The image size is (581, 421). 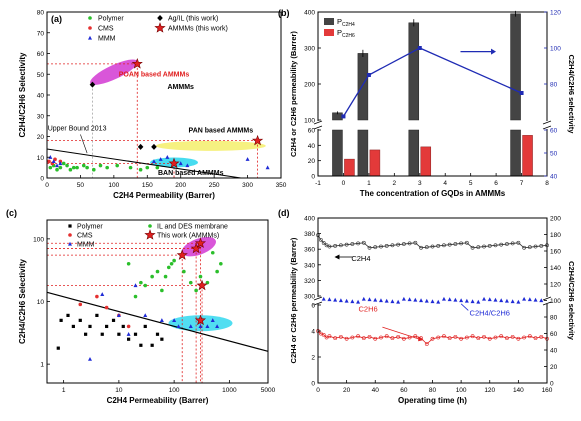 What do you see at coordinates (309, 85) in the screenshot?
I see `y-tick-label: 200` at bounding box center [309, 85].